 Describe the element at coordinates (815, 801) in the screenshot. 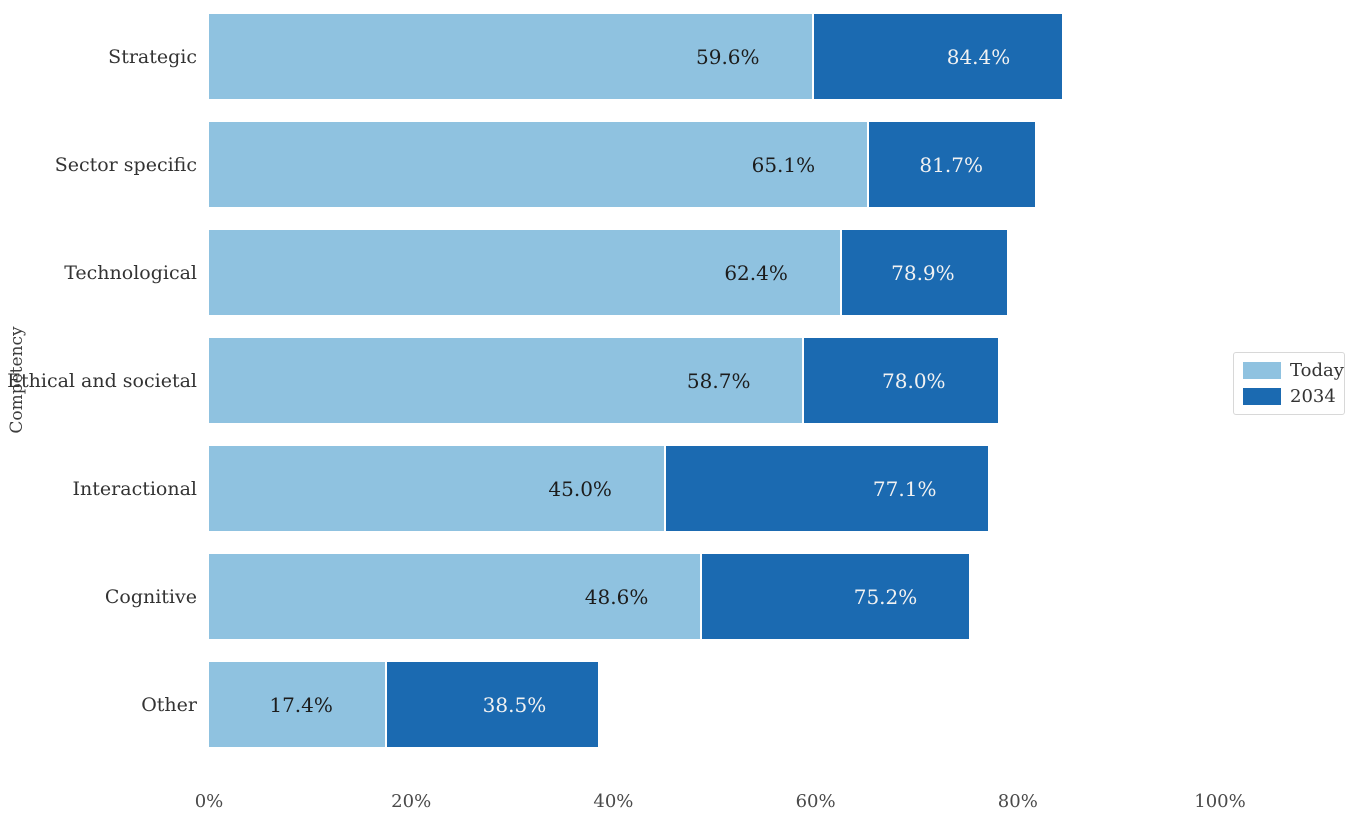

I see `x-axis-tick-label: 60%` at that location.